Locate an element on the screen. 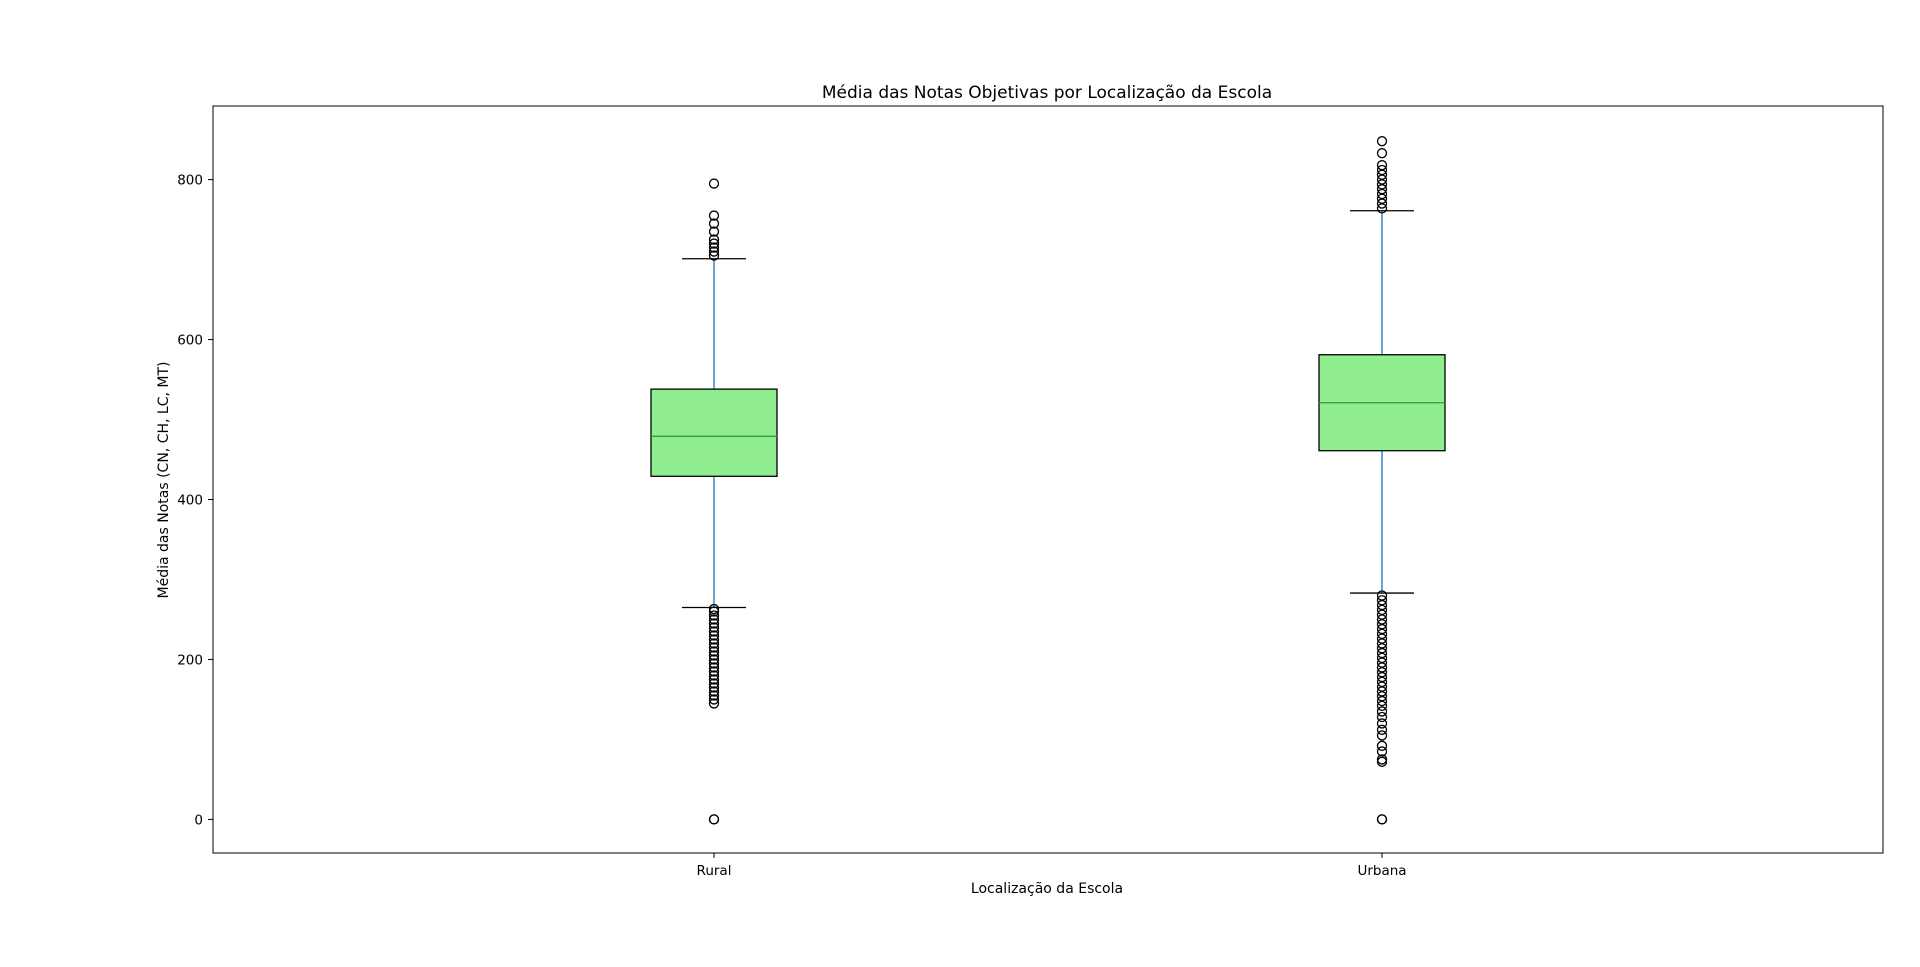  y-axis-label: Média das Notas (CN, CH, LC, MT) is located at coordinates (164, 480).